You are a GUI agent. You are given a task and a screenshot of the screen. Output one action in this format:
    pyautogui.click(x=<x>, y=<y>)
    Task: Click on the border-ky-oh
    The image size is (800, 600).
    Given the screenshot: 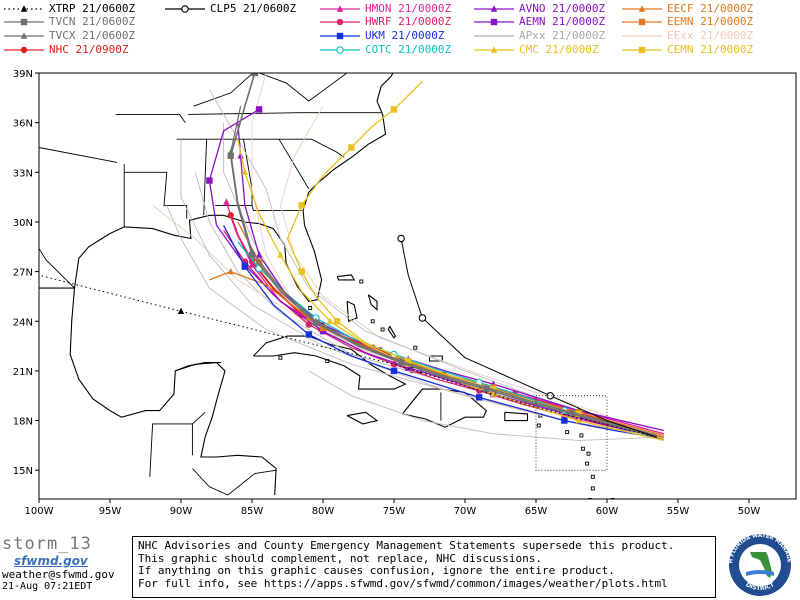 What is the action you would take?
    pyautogui.click(x=240, y=90)
    